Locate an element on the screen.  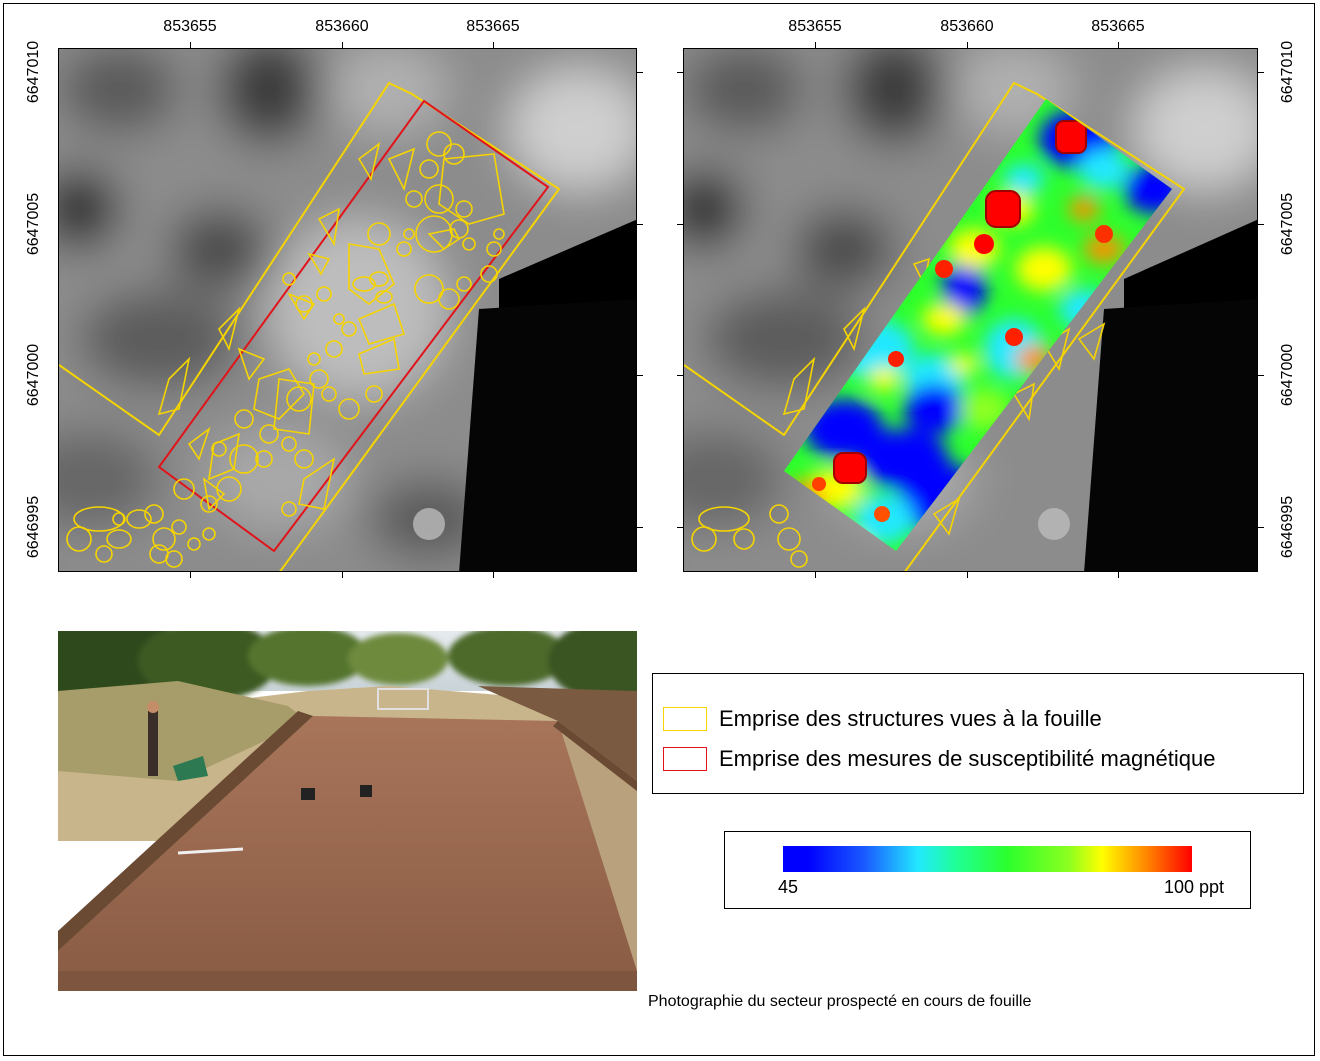
map-right-y-tick-2: 6647005 is located at coordinates (1287, 224).